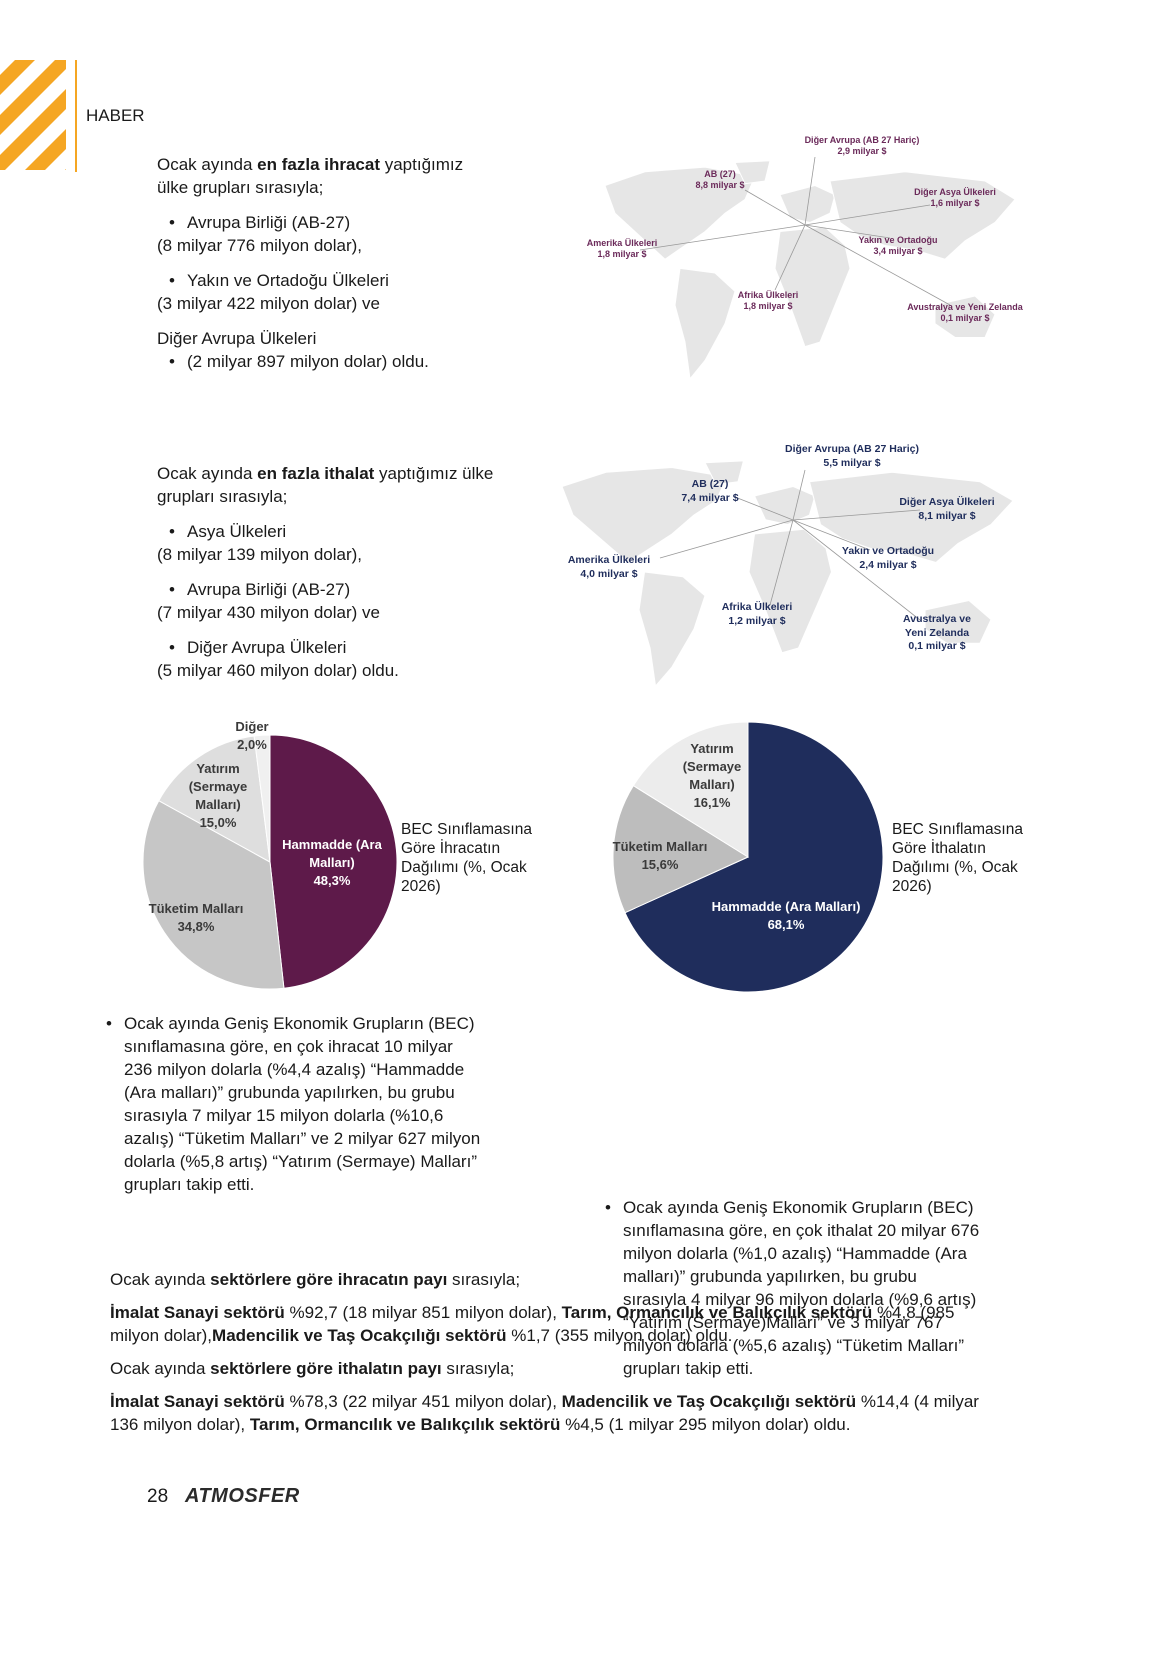 This screenshot has width=1169, height=1661. What do you see at coordinates (196, 918) in the screenshot?
I see `slice-label: Tüketim Malları 34,8%` at bounding box center [196, 918].